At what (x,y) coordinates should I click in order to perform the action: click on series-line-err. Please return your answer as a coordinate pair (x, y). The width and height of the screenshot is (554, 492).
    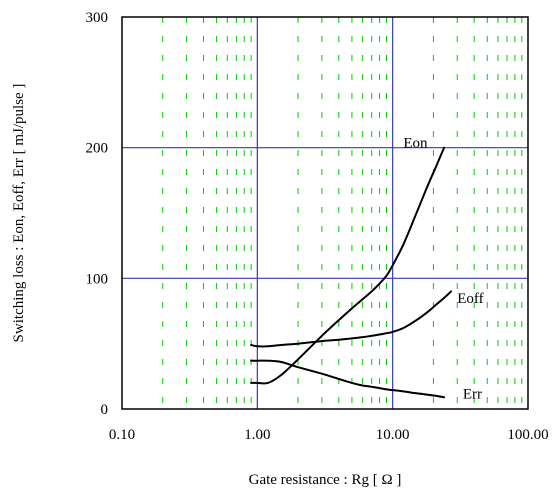
    Looking at the image, I should click on (348, 379).